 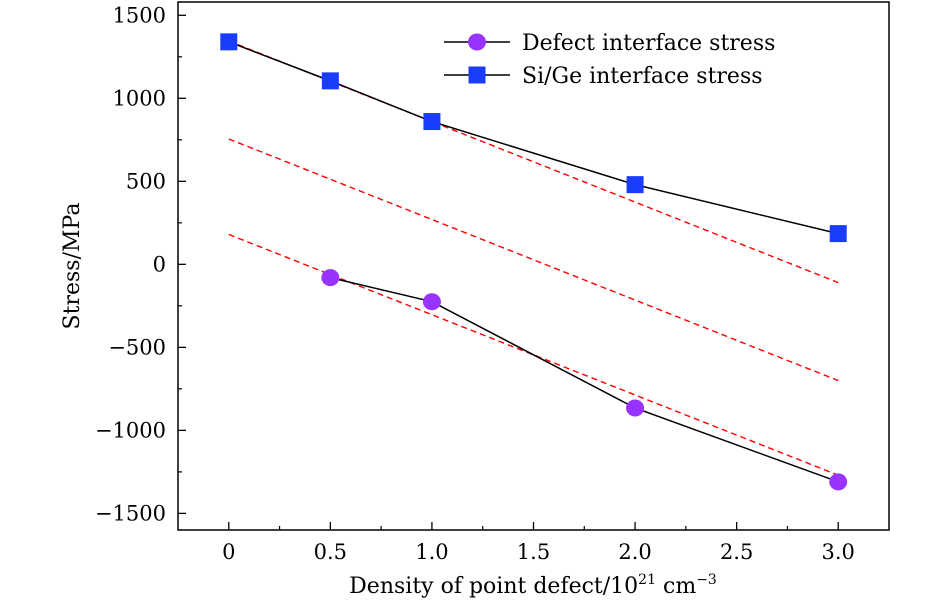 What do you see at coordinates (736, 552) in the screenshot?
I see `x-tick-label: 2.5` at bounding box center [736, 552].